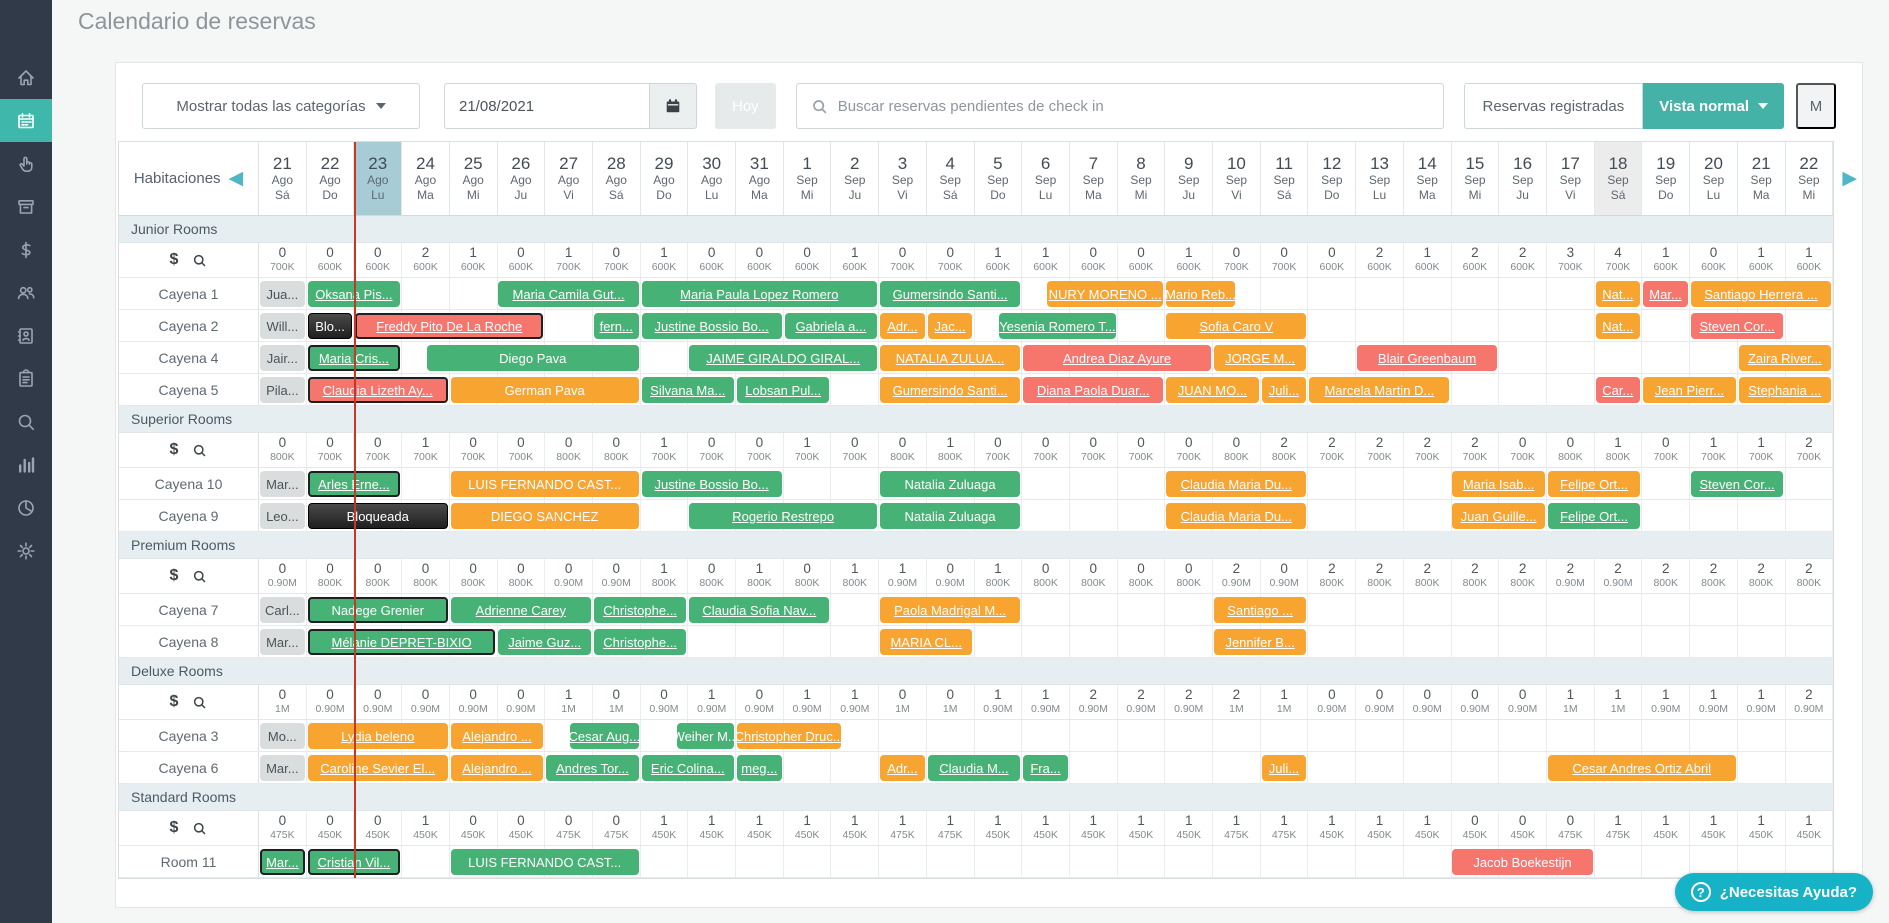  What do you see at coordinates (1428, 178) in the screenshot?
I see `day-column-header: 14 Sep Ma` at bounding box center [1428, 178].